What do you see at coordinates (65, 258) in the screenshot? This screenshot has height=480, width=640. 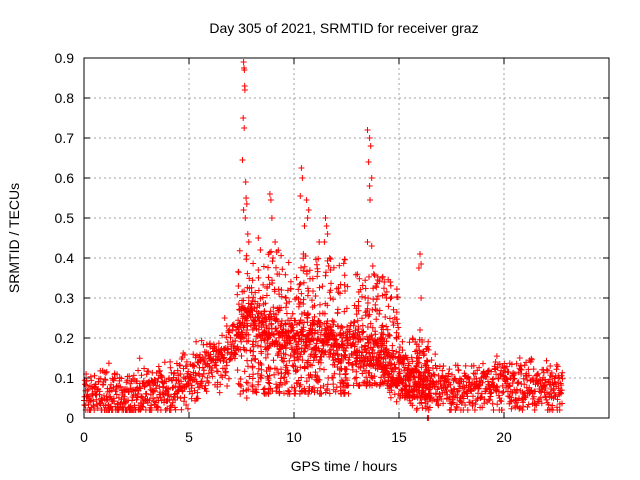 I see `y-tick-label: 0.4` at bounding box center [65, 258].